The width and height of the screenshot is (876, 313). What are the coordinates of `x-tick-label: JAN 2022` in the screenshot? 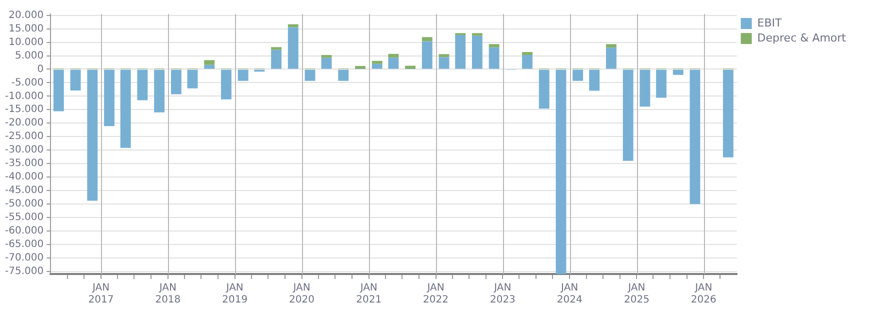 It's located at (436, 294).